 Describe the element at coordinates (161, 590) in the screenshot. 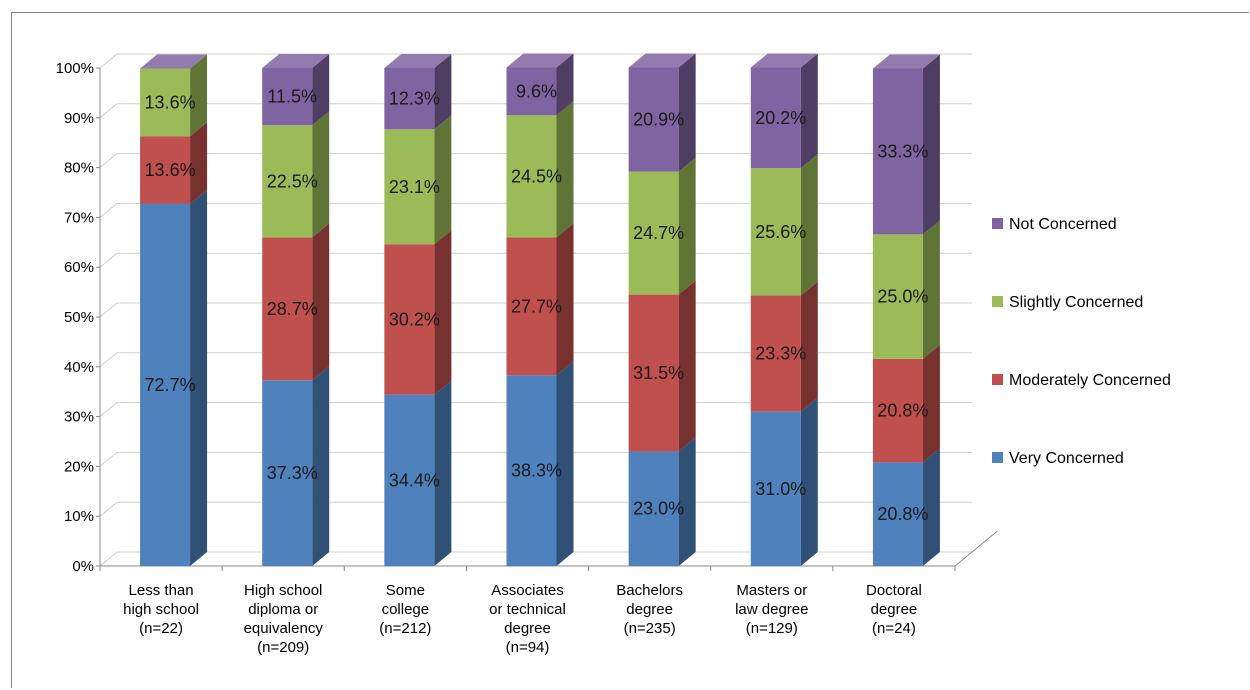

I see `x-category-label-line: Less than` at that location.